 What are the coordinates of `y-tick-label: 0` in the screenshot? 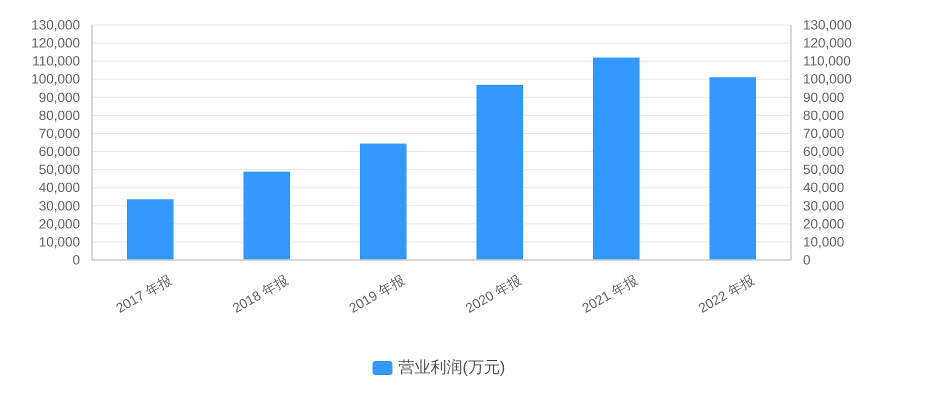 It's located at (76, 260).